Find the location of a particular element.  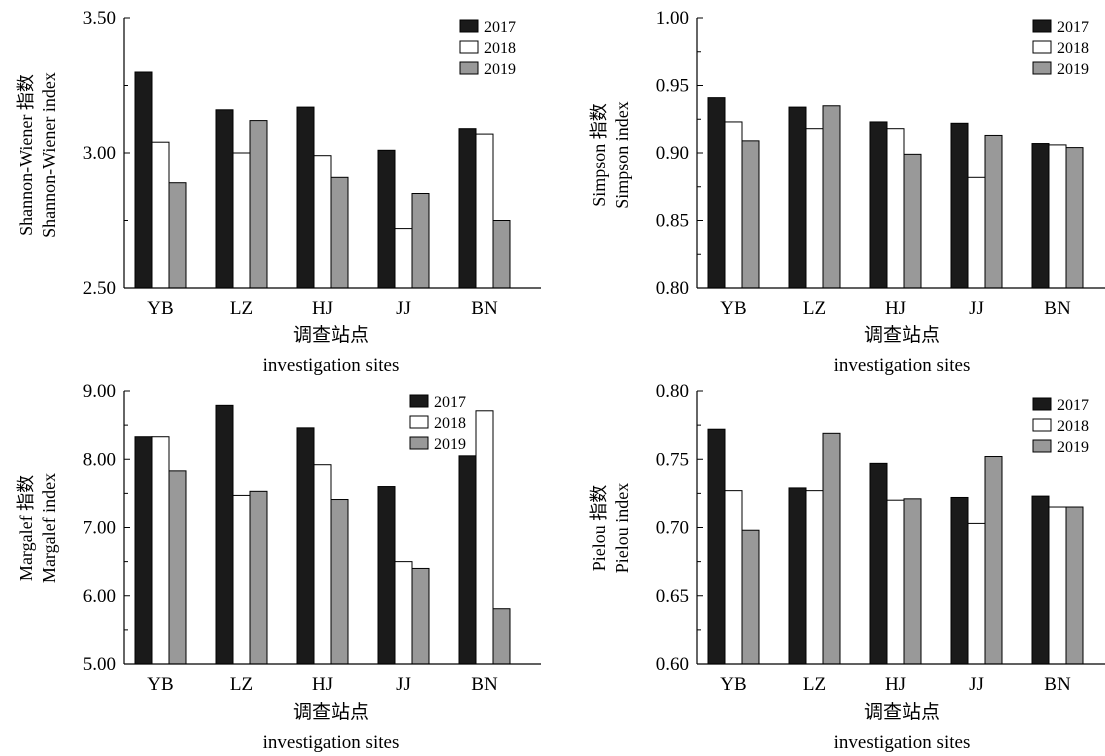

y-tick-label: 0.65 is located at coordinates (672, 596).